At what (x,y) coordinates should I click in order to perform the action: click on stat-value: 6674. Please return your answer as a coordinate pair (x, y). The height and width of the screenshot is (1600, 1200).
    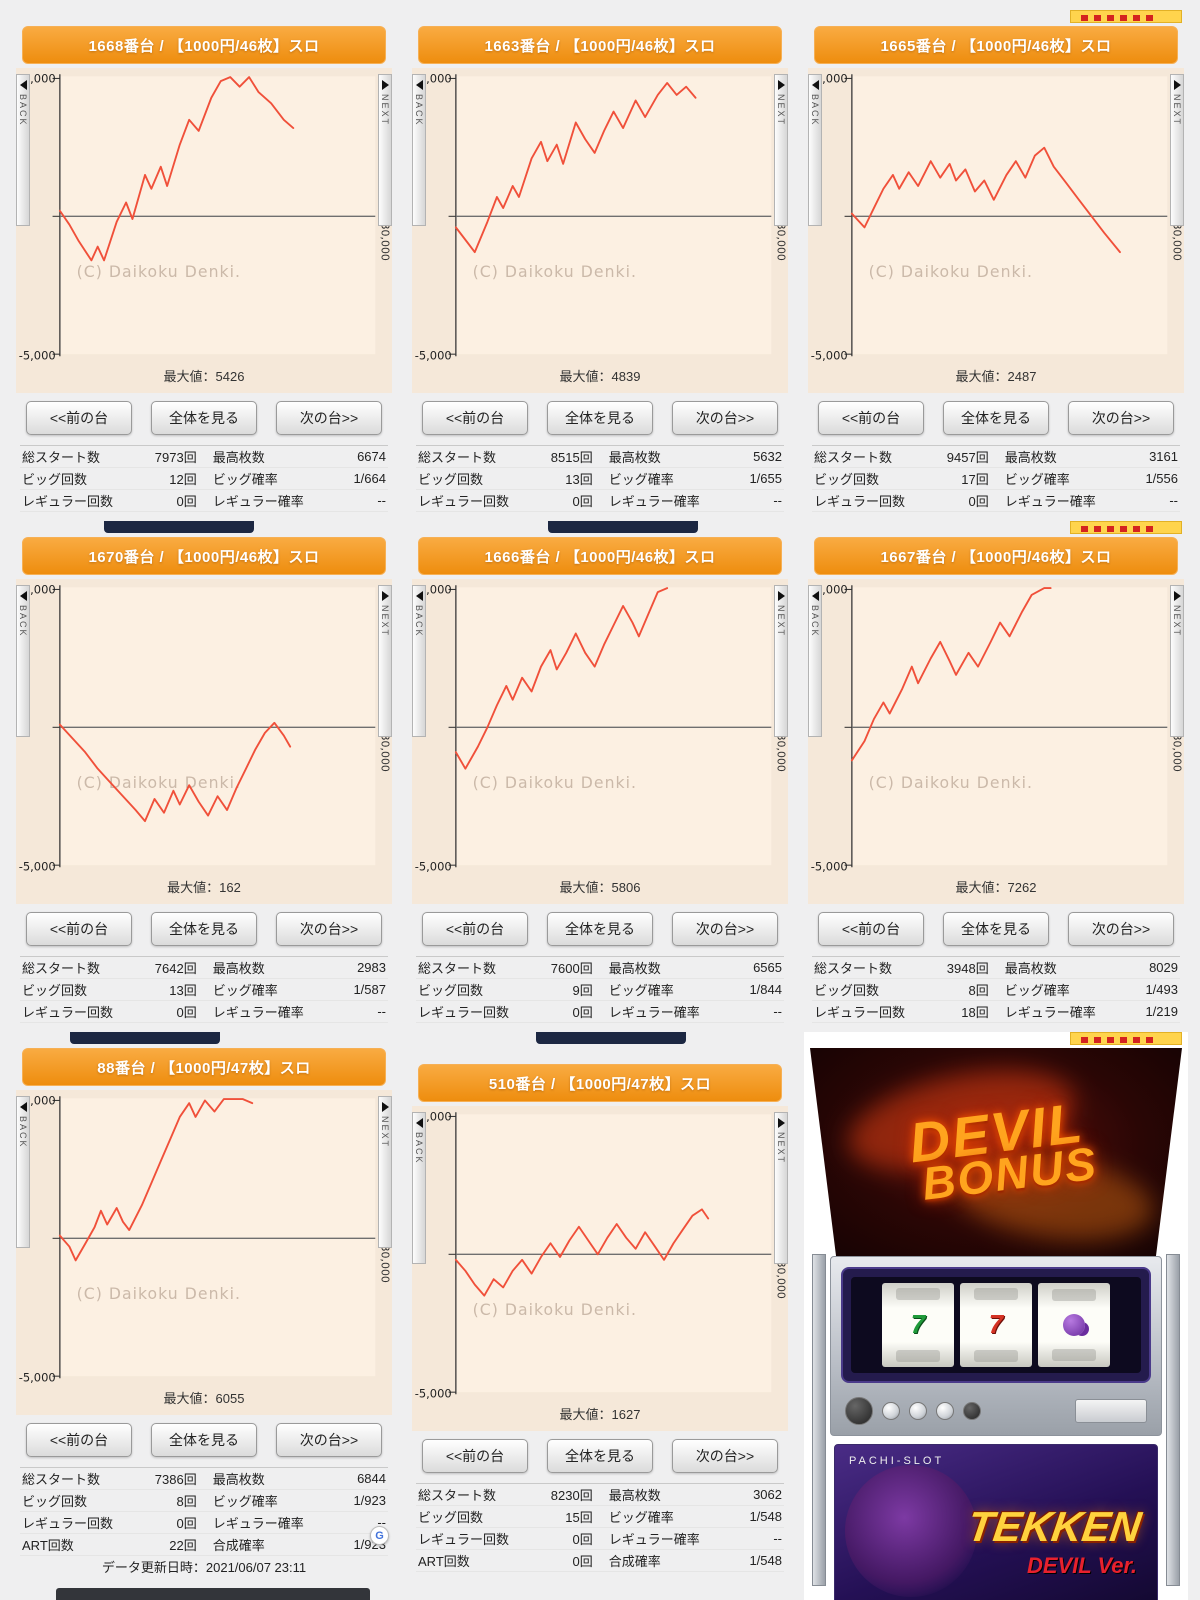
    Looking at the image, I should click on (371, 456).